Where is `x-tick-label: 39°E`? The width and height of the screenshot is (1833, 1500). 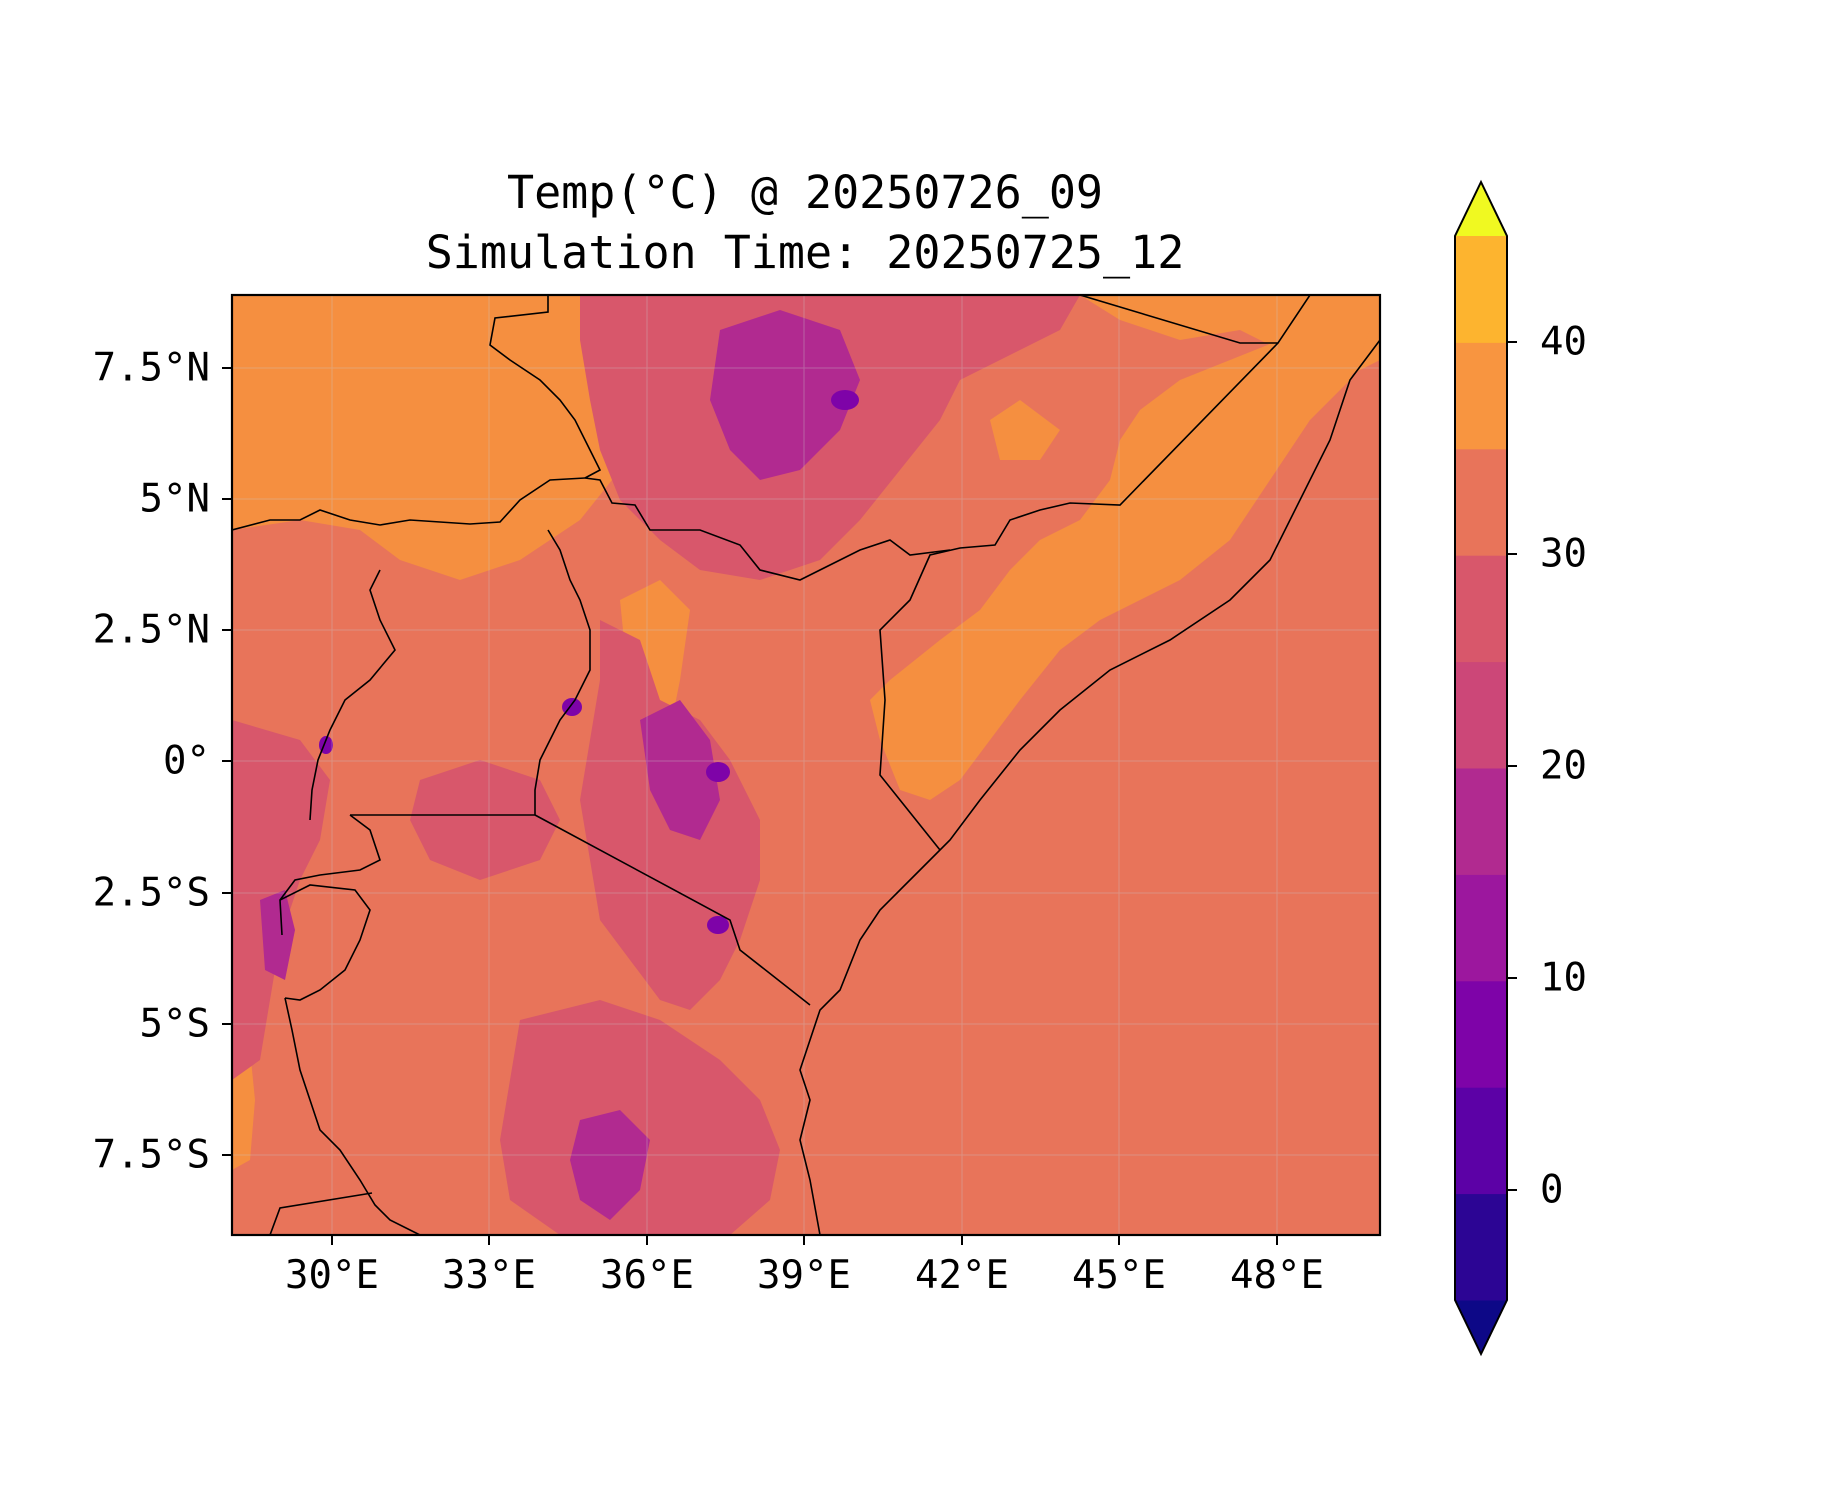
x-tick-label: 39°E is located at coordinates (804, 1275).